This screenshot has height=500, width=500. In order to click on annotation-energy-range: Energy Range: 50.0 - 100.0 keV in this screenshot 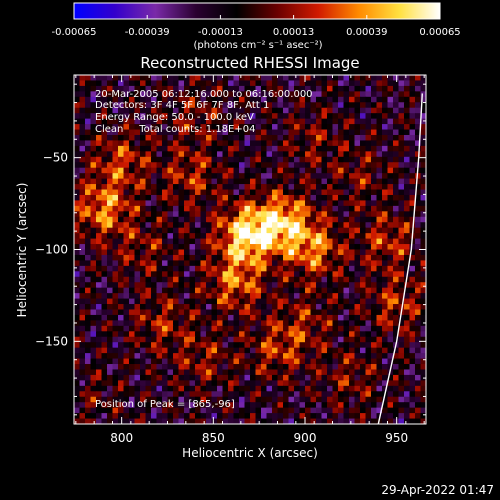, I will do `click(174, 117)`.